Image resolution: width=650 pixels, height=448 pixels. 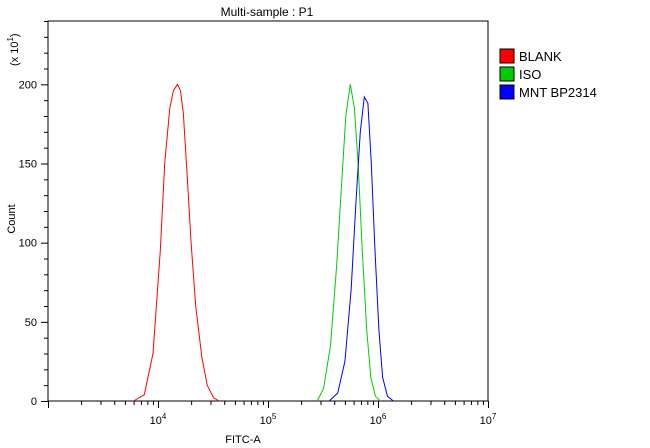 I want to click on x-axis: 10⁴ 10⁵ 10⁶ 10⁷, so click(x=272, y=414).